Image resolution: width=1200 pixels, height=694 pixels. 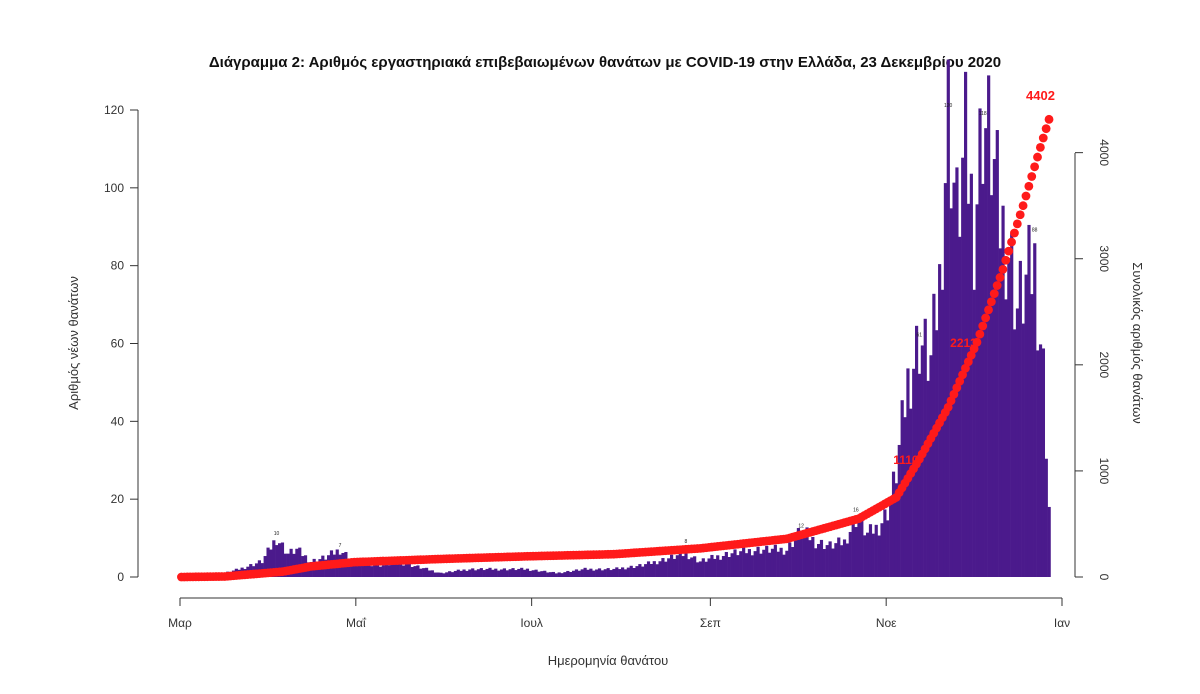 I want to click on y2-tick-label: 0, so click(x=1104, y=577).